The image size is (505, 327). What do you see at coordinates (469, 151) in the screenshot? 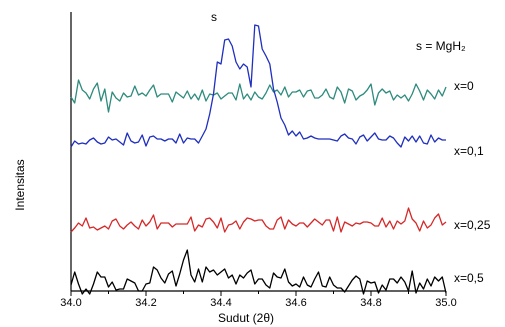
I see `series-label-x-0-1: x=0,1` at bounding box center [469, 151].